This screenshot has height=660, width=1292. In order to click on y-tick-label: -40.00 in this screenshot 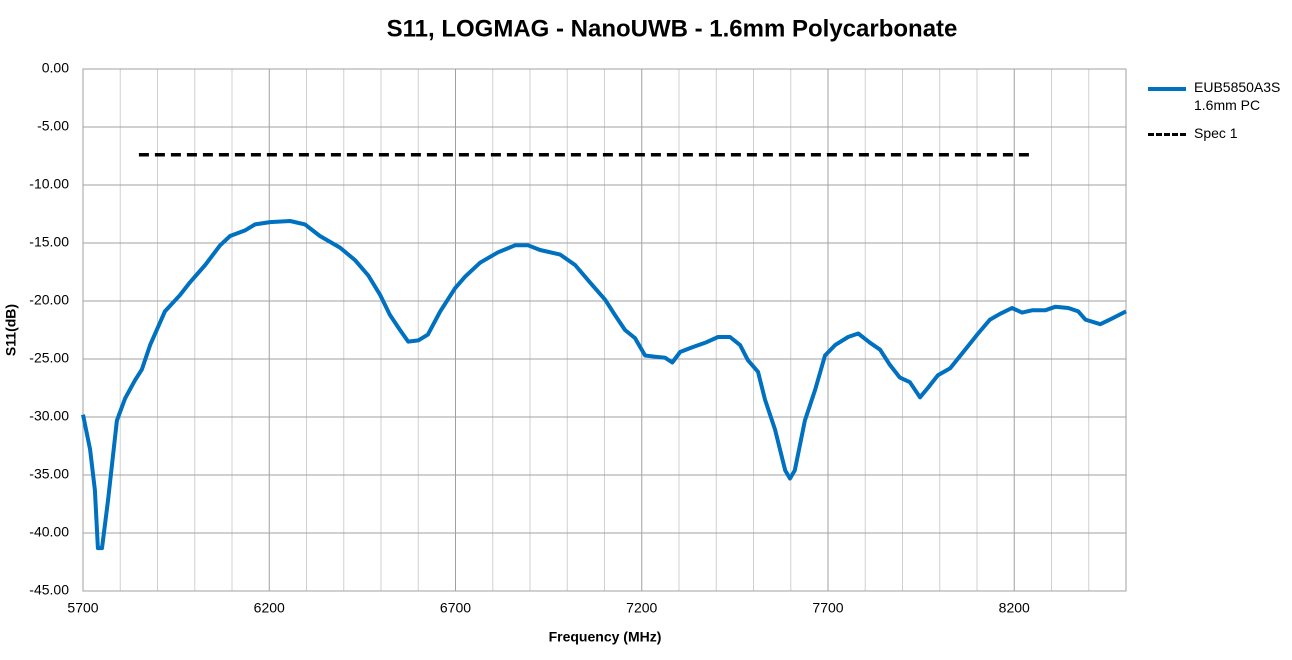, I will do `click(49, 532)`.